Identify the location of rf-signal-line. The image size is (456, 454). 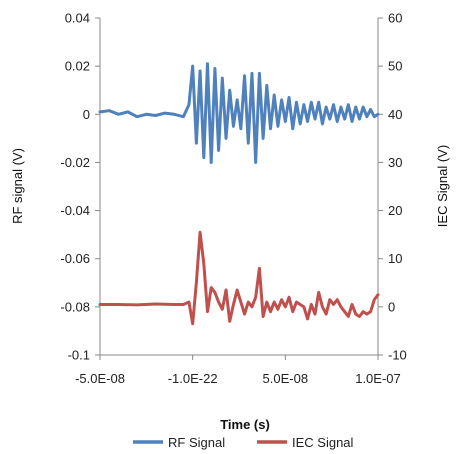
(239, 113).